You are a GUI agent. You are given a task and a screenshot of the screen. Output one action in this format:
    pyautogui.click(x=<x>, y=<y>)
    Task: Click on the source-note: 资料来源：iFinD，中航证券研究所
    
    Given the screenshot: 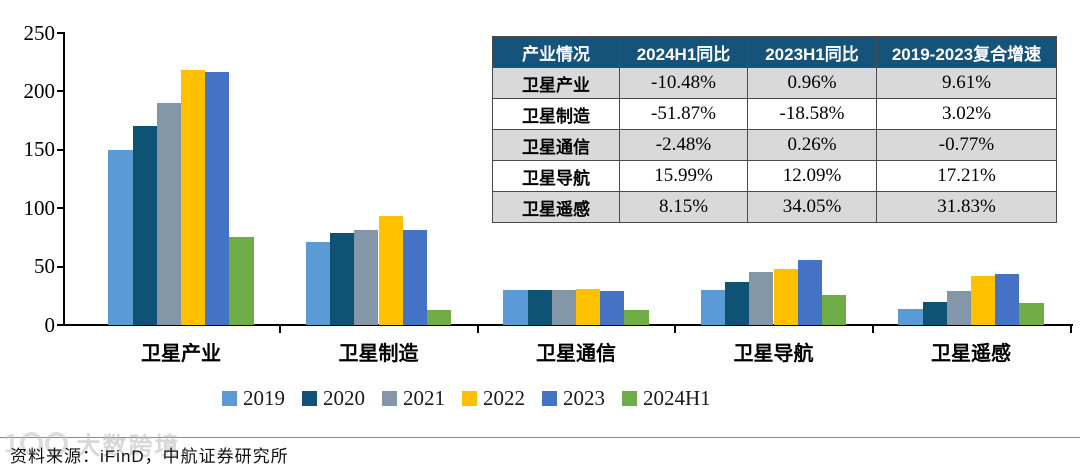 What is the action you would take?
    pyautogui.click(x=149, y=456)
    